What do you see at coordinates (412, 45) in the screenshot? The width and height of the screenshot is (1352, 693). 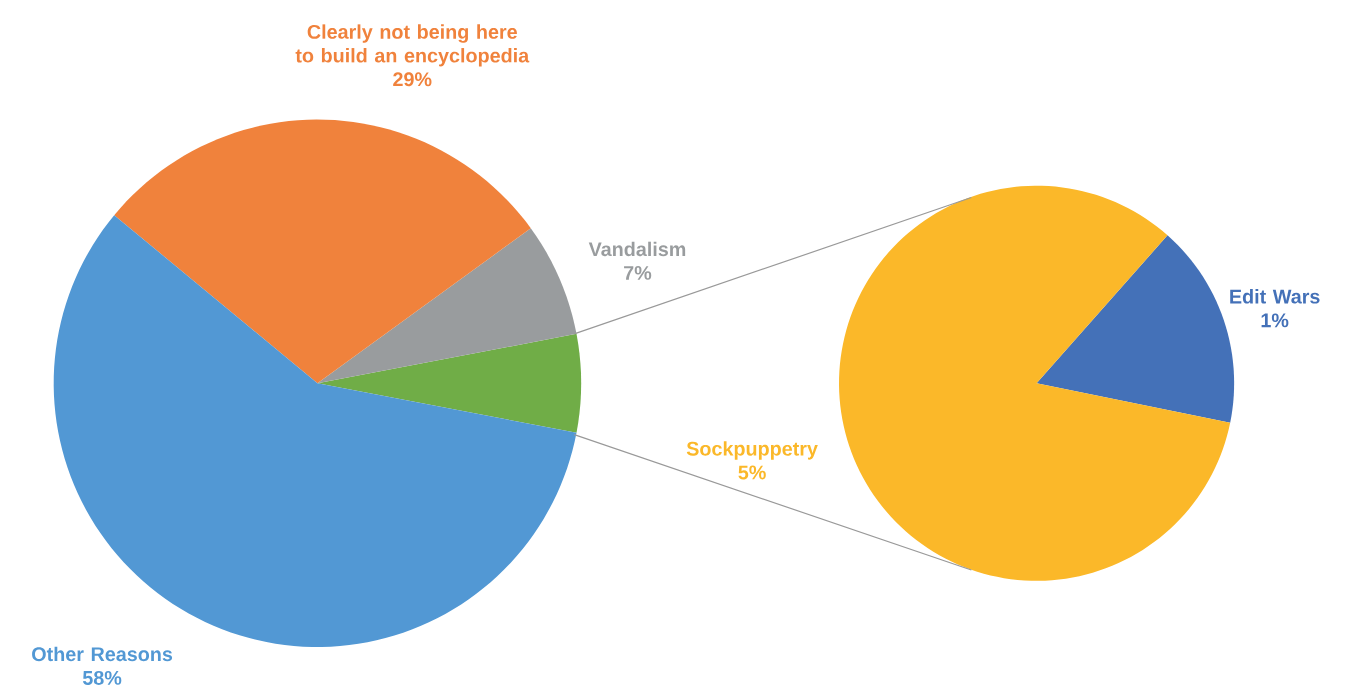 I see `slice-label: Clearly not being here to build an encyclopedia` at bounding box center [412, 45].